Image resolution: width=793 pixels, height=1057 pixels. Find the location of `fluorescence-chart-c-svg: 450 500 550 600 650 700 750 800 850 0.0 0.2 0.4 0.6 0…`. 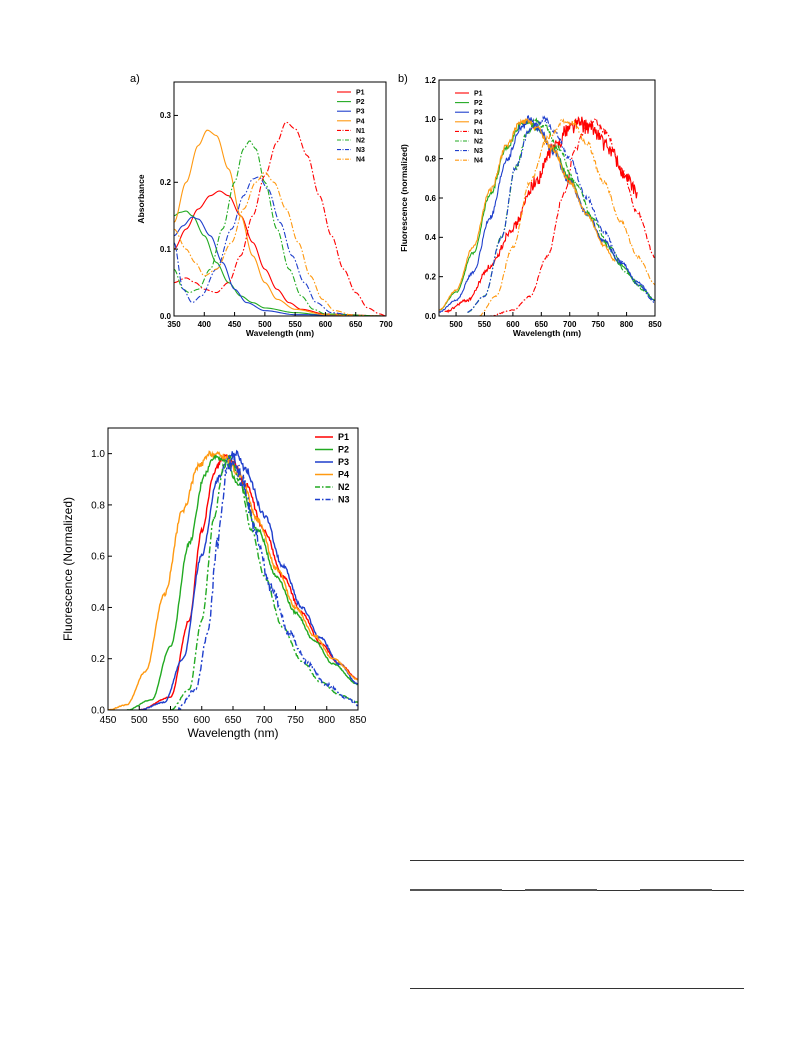

fluorescence-chart-c-svg: 450 500 550 600 650 700 750 800 850 0.0 0.2 0.4 0.6 0… is located at coordinates (214, 583).